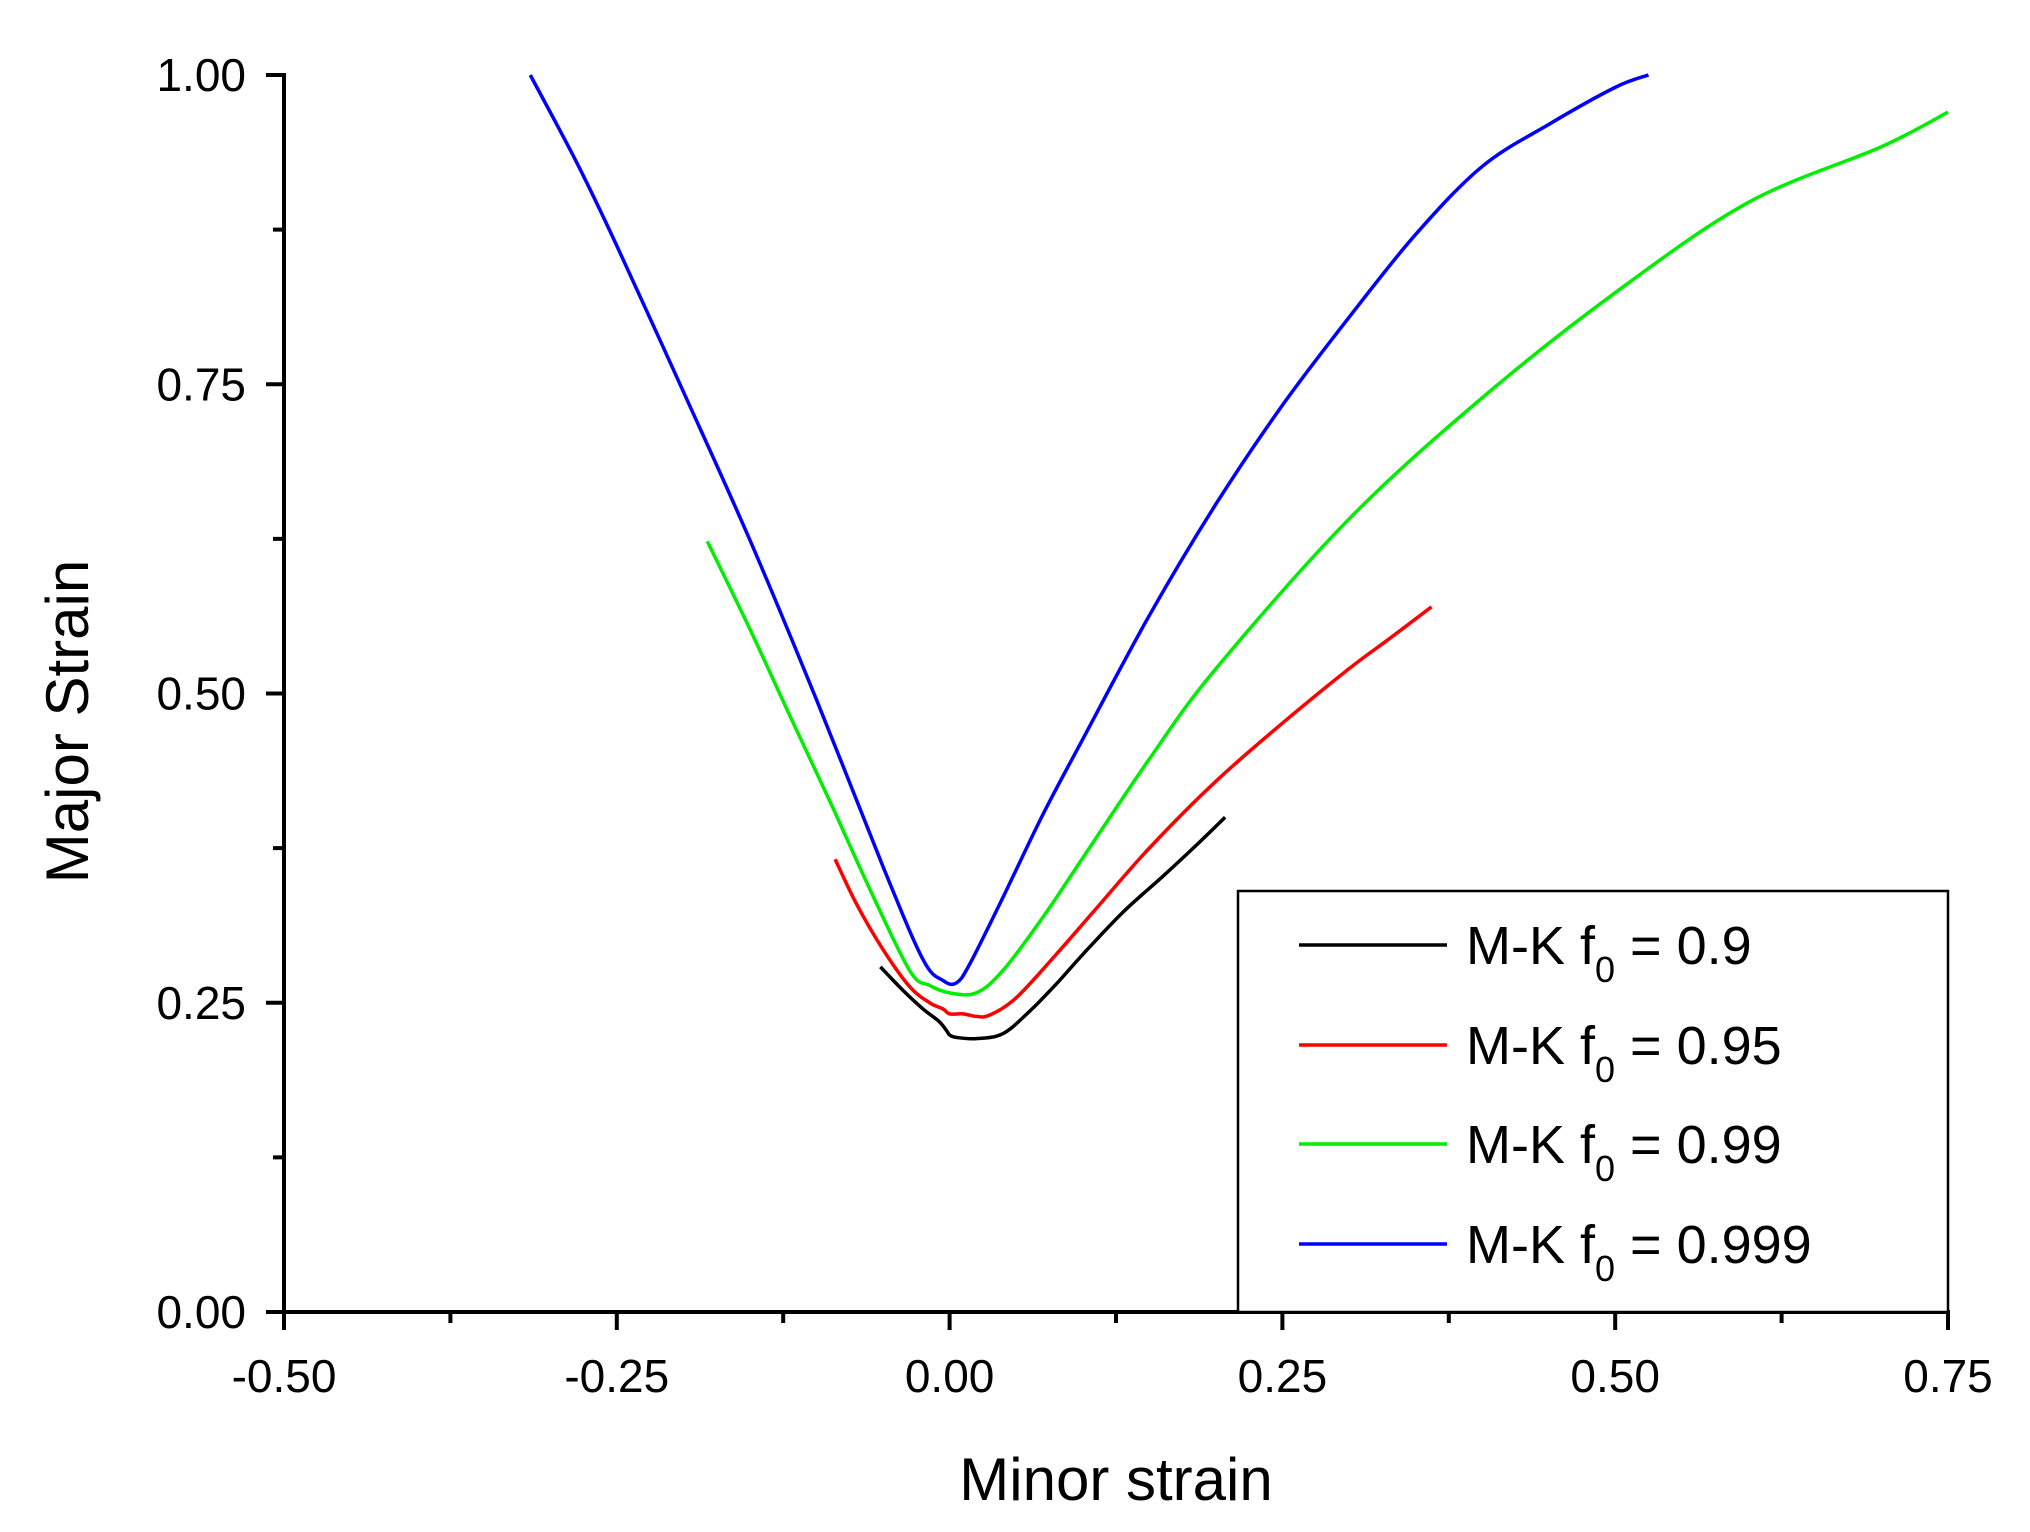  I want to click on legend-box, so click(1593, 1101).